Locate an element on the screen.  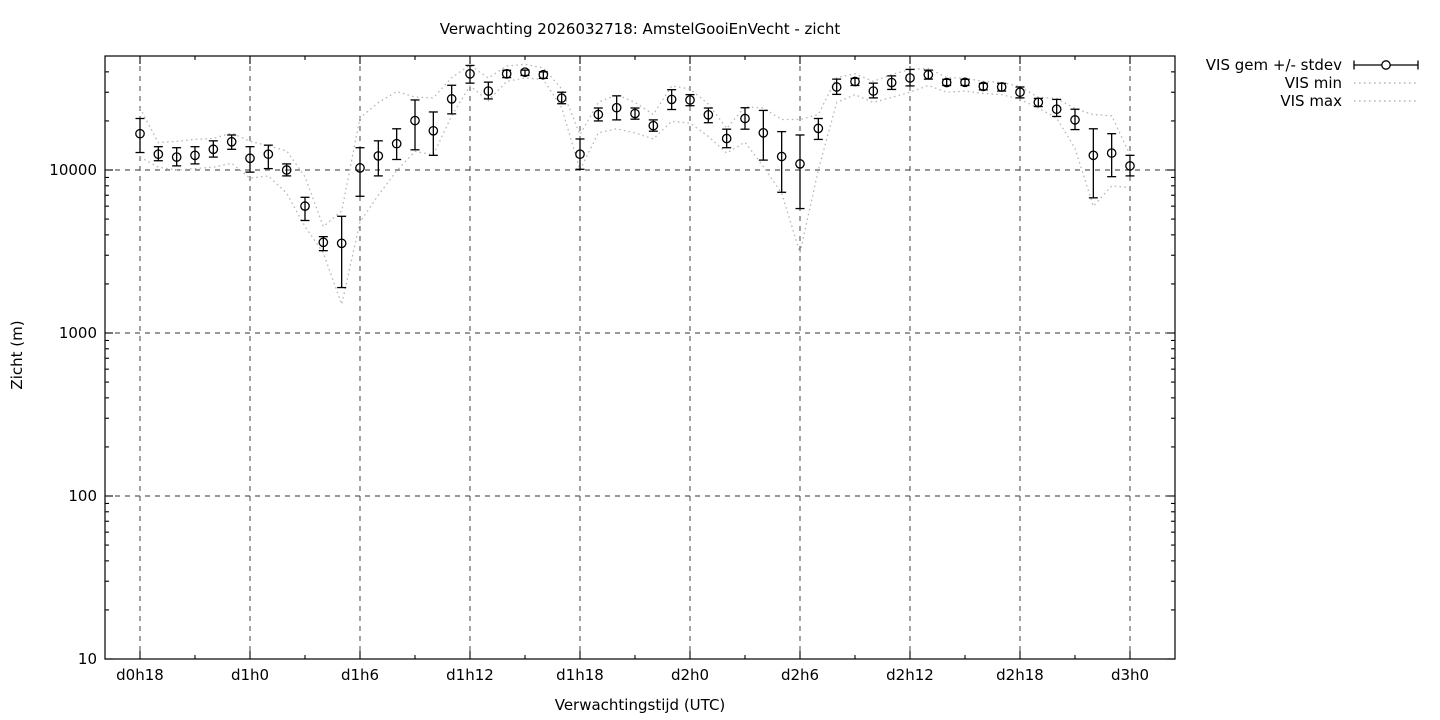
x-tick-label: d1h18 is located at coordinates (580, 675).